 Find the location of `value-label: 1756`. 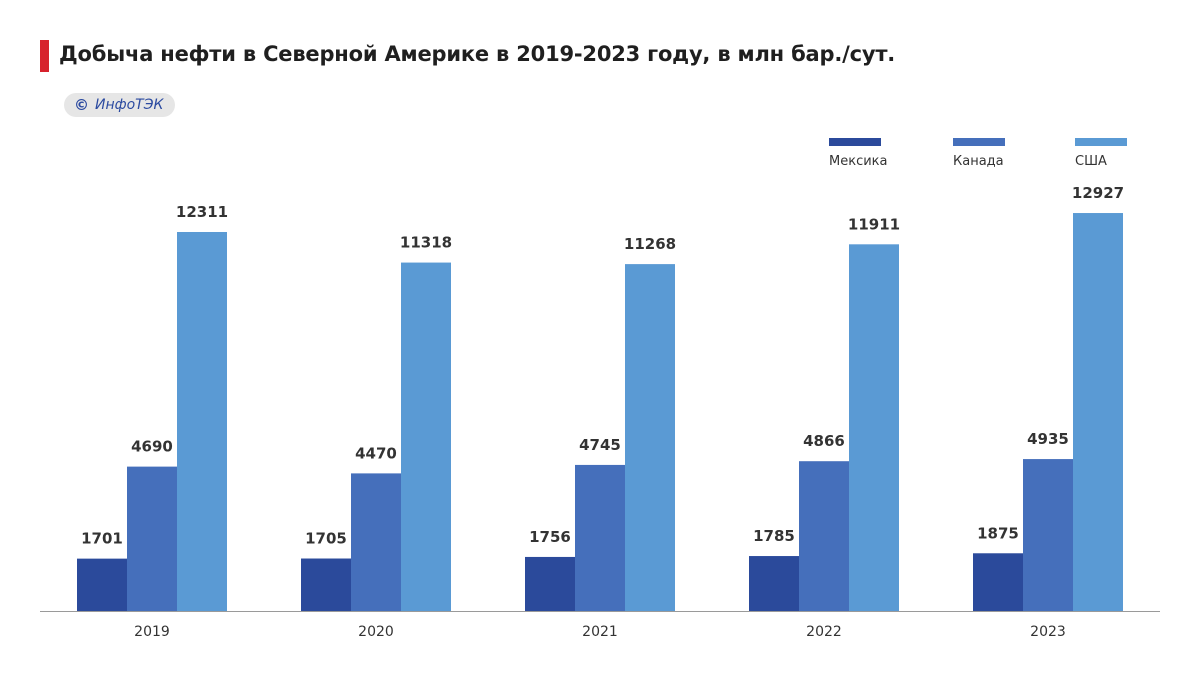

value-label: 1756 is located at coordinates (550, 537).